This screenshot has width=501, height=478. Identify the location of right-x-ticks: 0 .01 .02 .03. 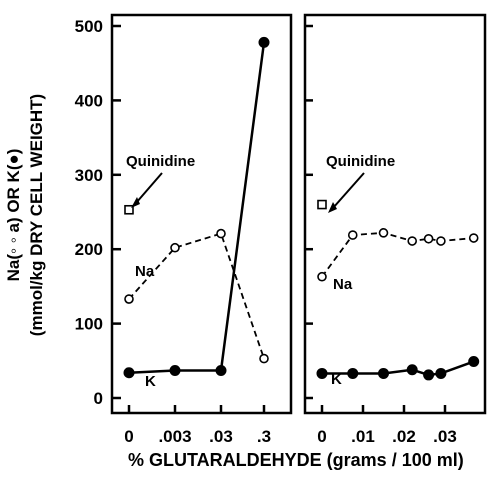
(387, 425).